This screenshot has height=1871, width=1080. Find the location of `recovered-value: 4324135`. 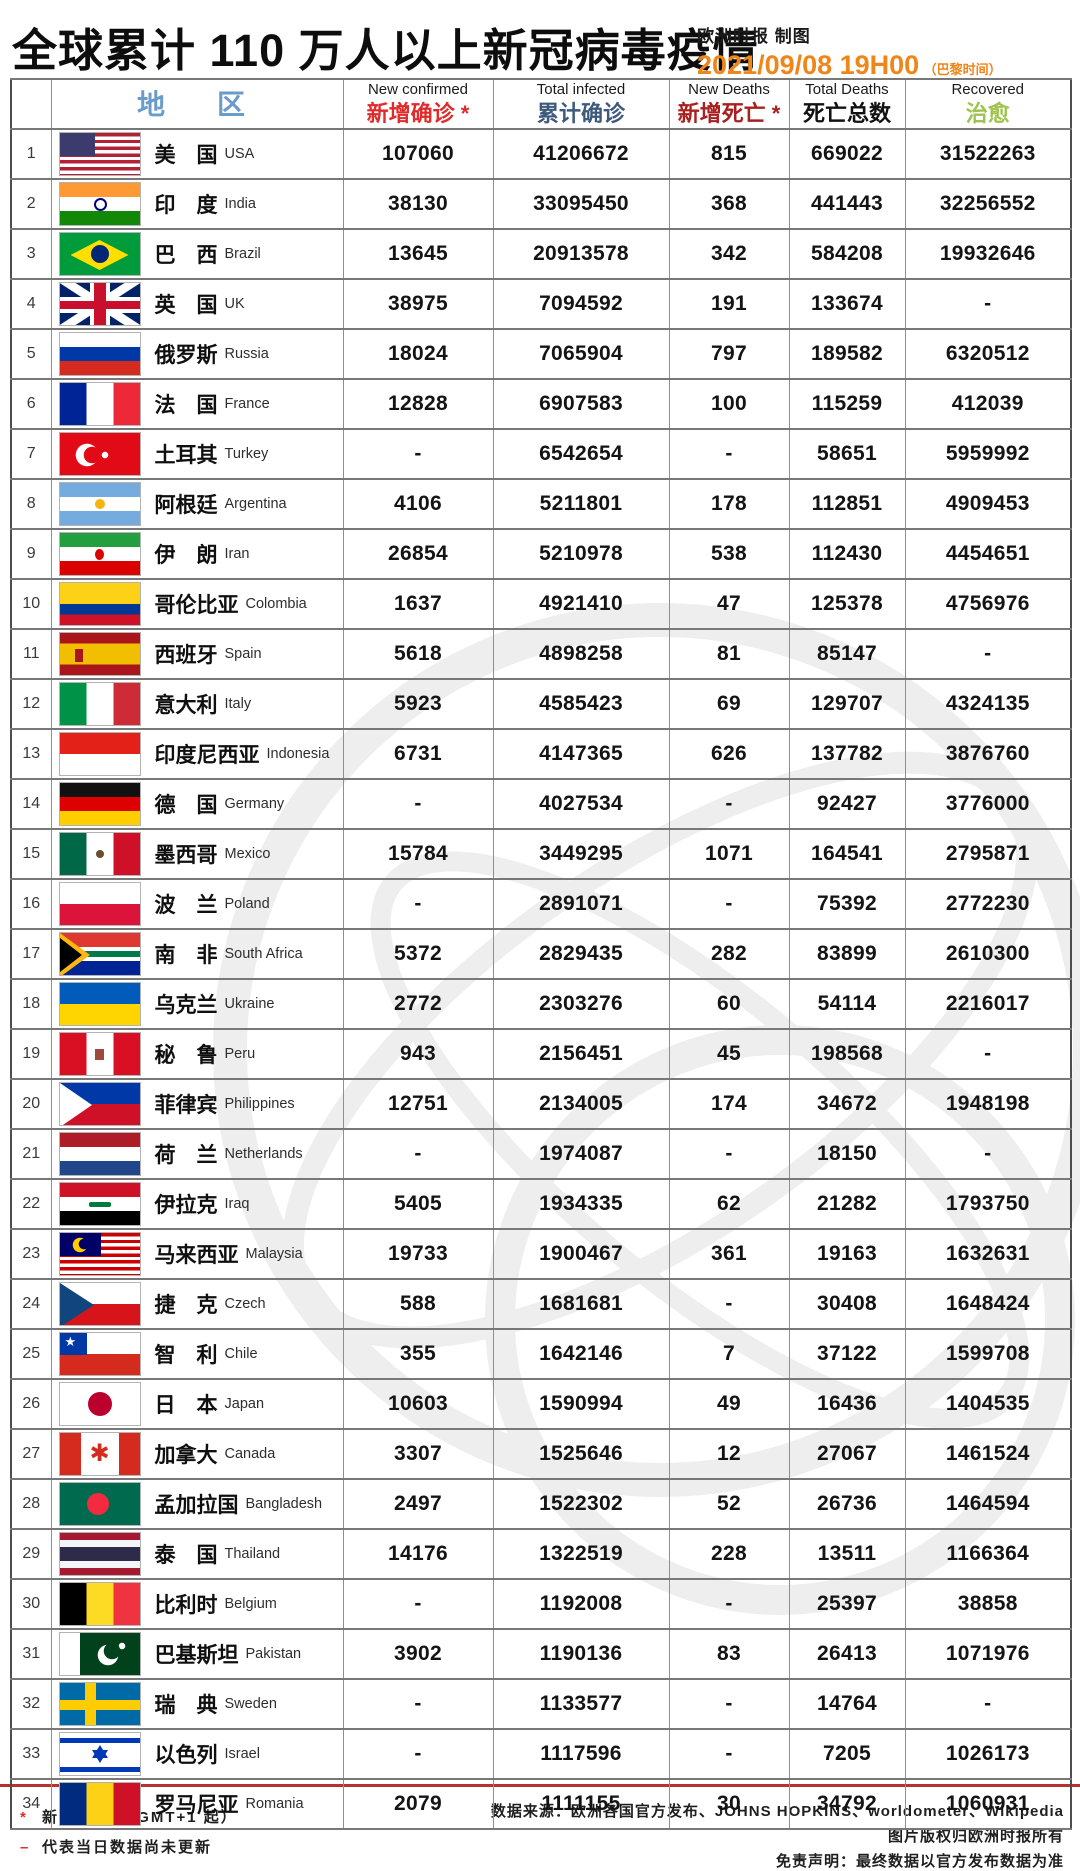

recovered-value: 4324135 is located at coordinates (988, 704).